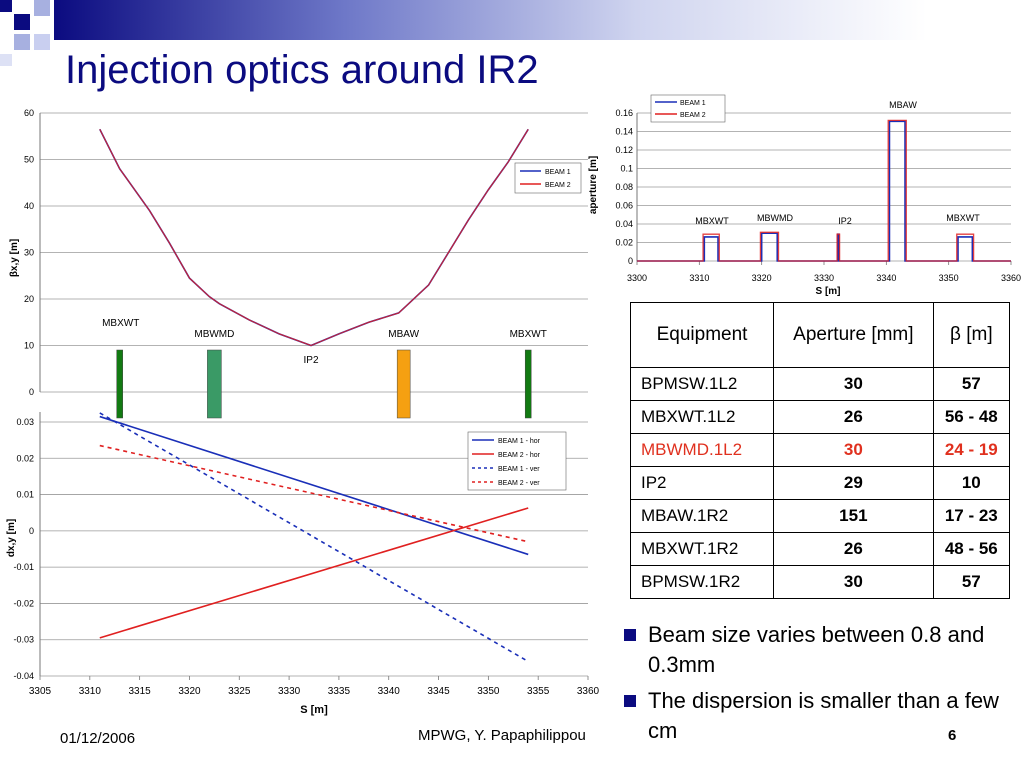  Describe the element at coordinates (971, 335) in the screenshot. I see `header-beta: β [m]` at that location.